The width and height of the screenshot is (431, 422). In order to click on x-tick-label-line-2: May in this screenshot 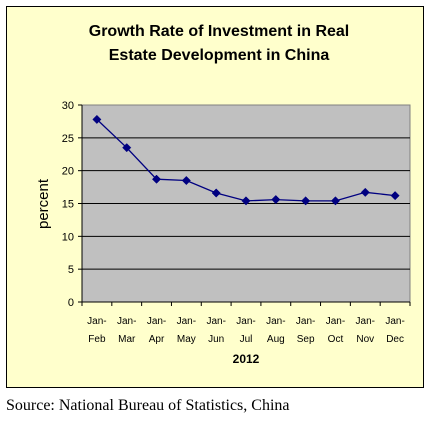, I will do `click(186, 339)`.